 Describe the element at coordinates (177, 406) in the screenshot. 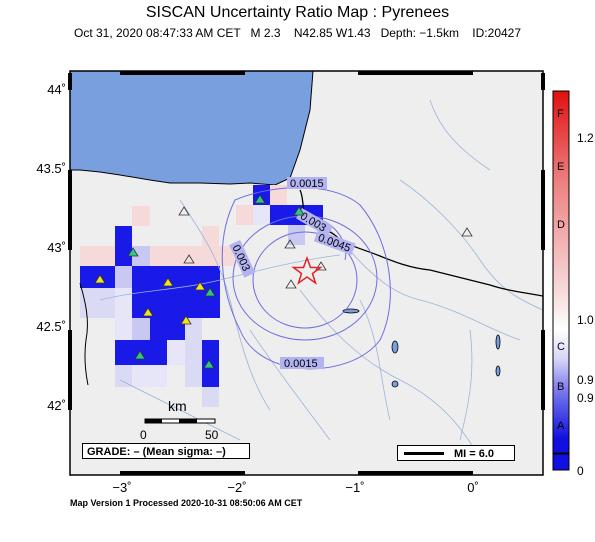

I see `scale-unit: km` at that location.